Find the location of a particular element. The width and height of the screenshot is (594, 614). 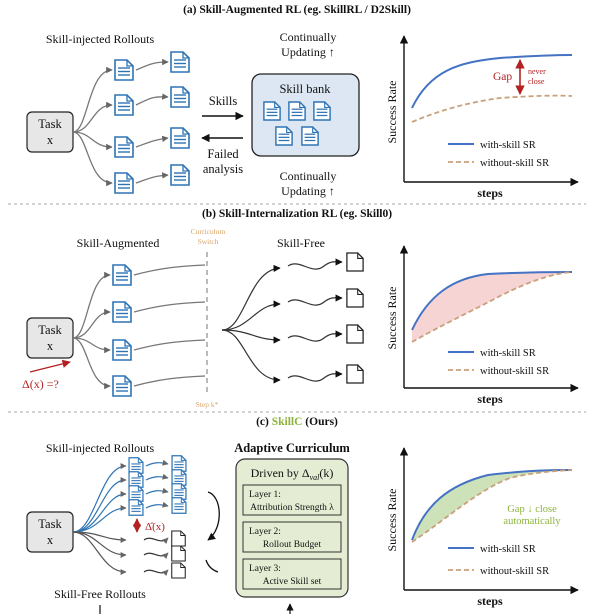

panel-c-legend-with: with-skill SR is located at coordinates (508, 549).